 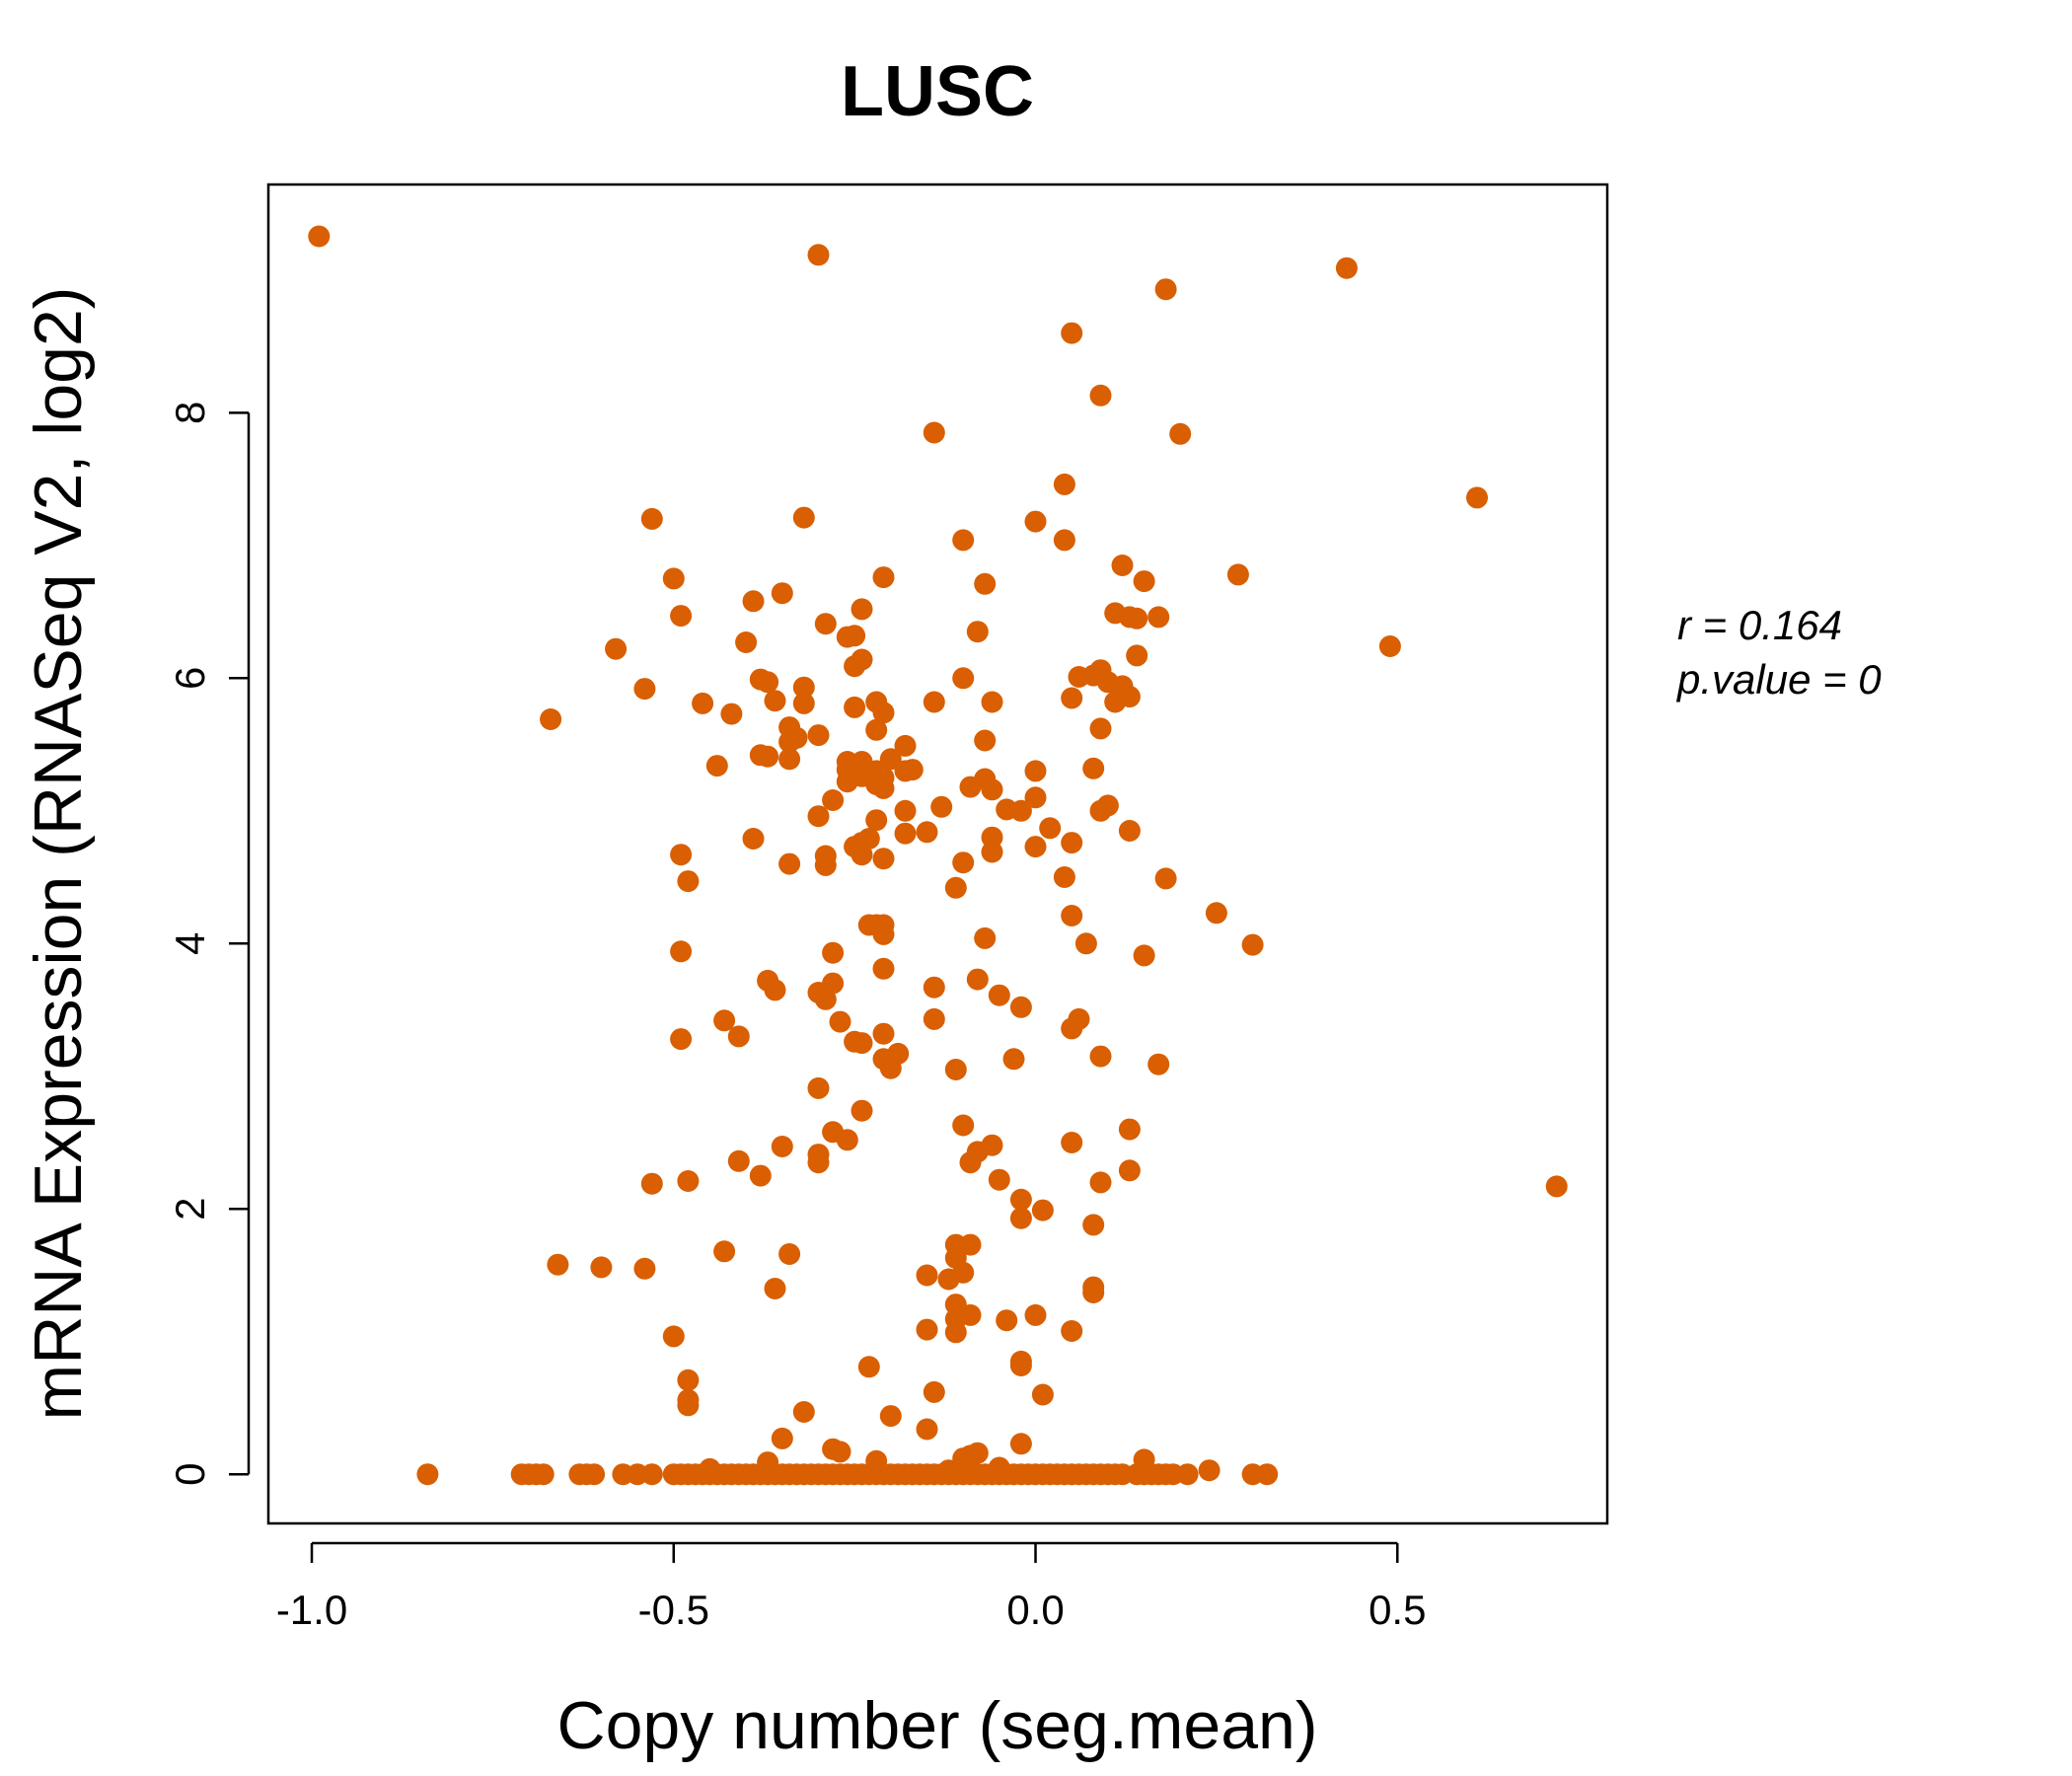 What do you see at coordinates (938, 92) in the screenshot?
I see `chart-title: LUSC` at bounding box center [938, 92].